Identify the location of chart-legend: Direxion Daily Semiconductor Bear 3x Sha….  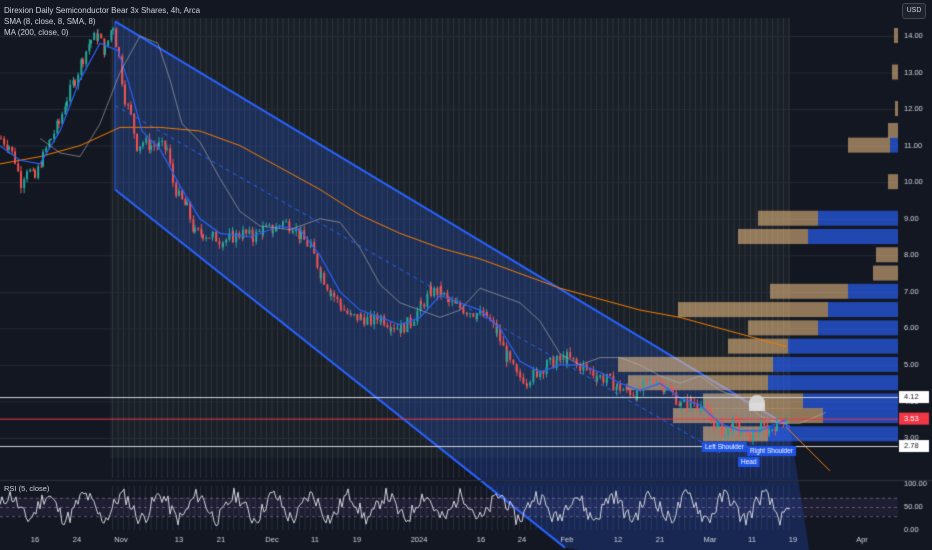
(102, 21).